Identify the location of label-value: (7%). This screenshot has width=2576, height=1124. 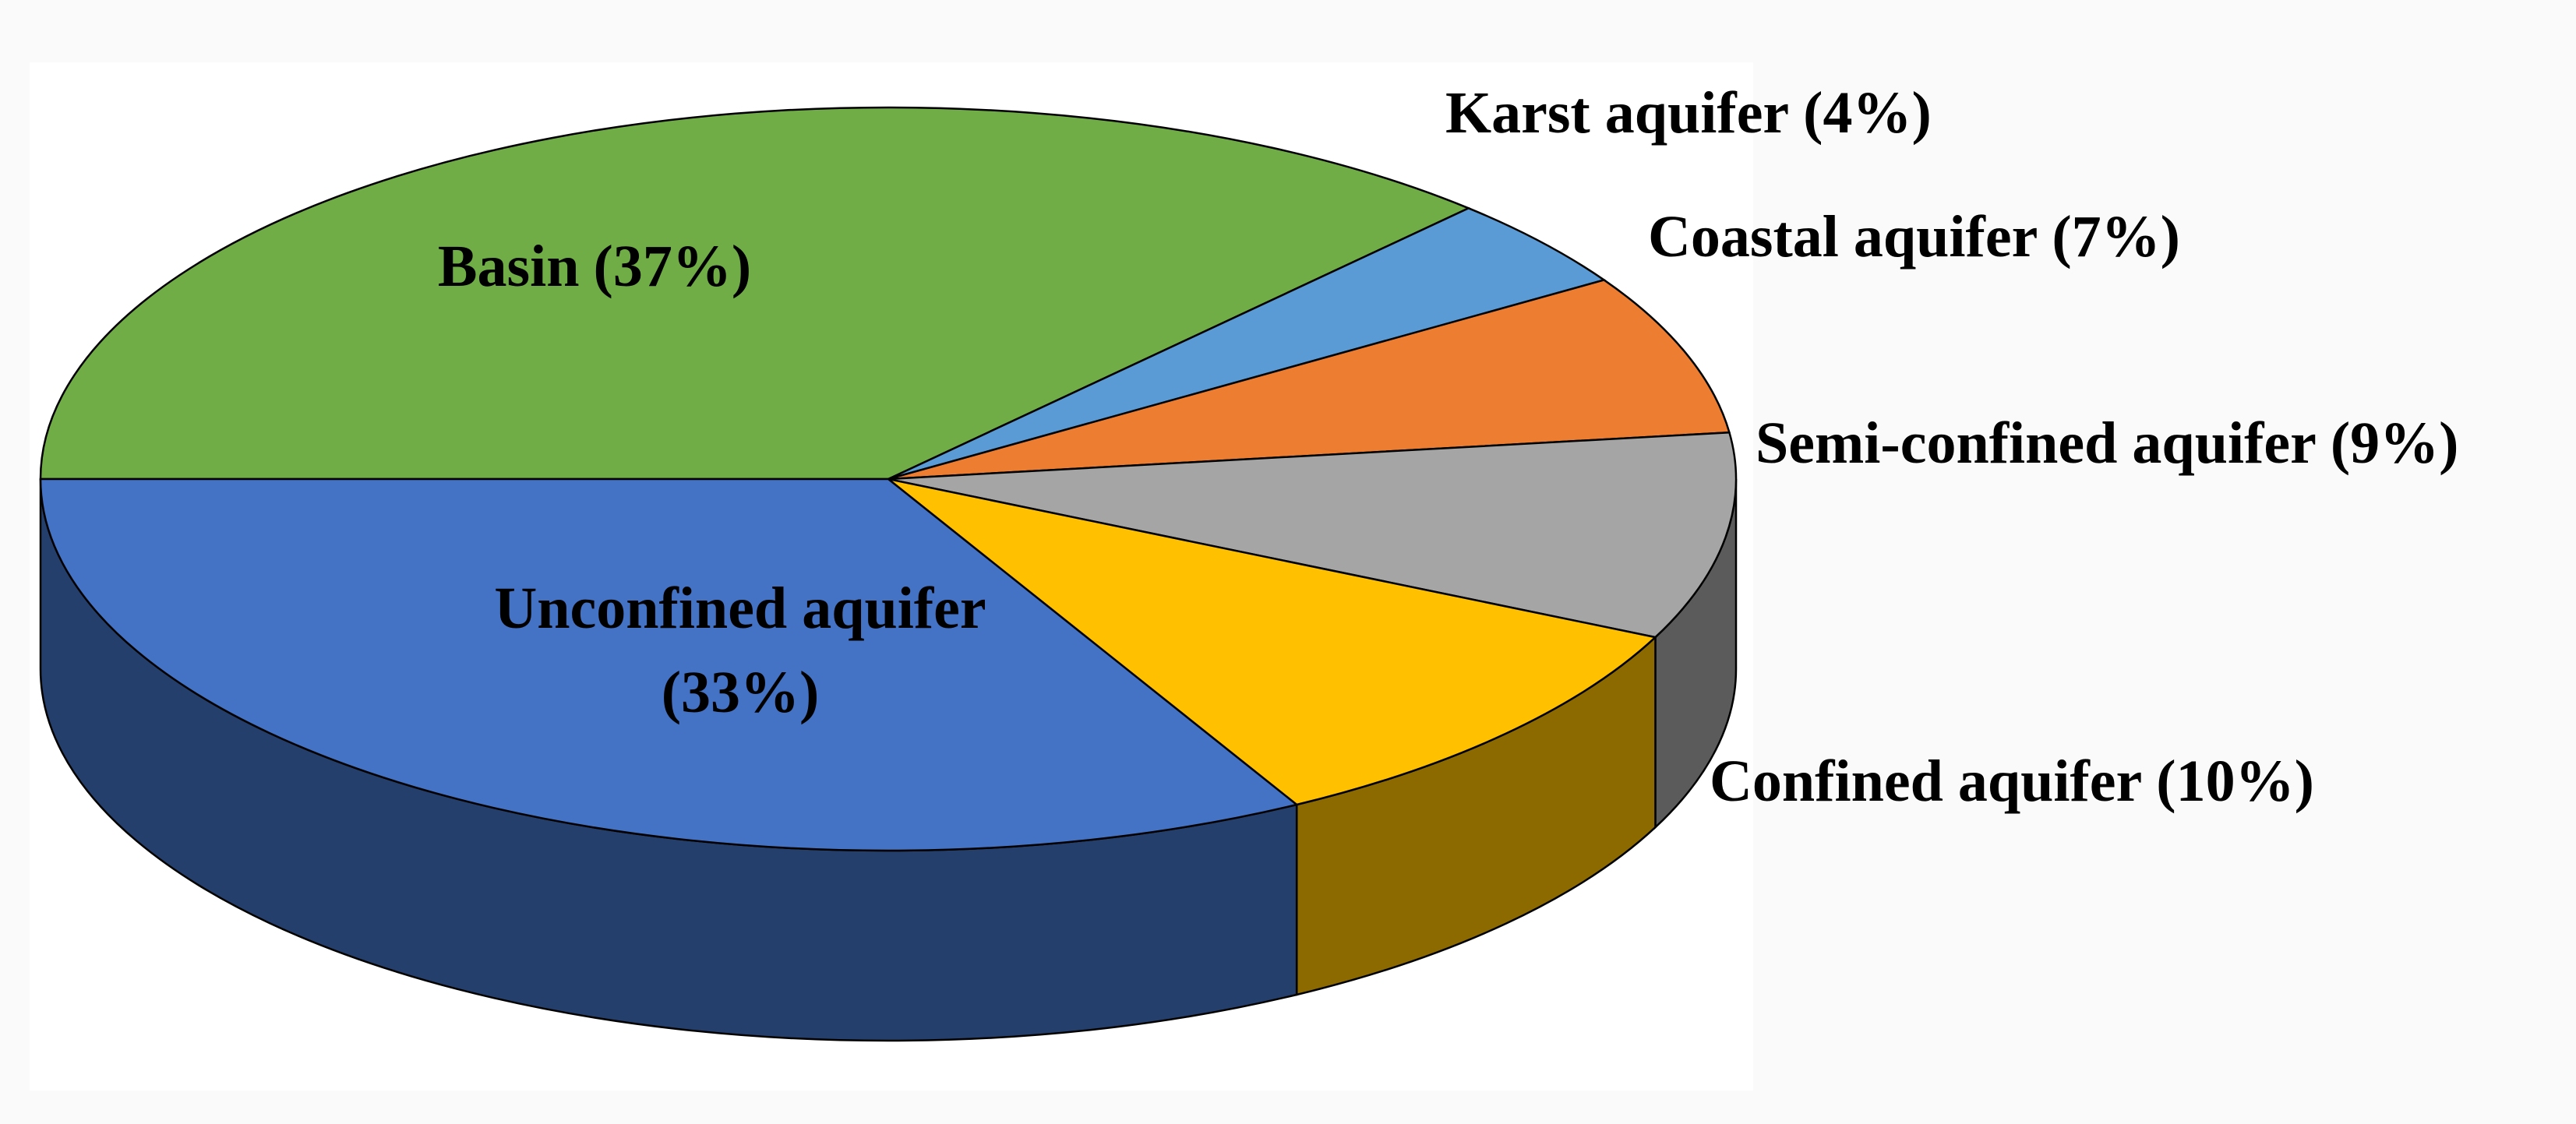
(2116, 237).